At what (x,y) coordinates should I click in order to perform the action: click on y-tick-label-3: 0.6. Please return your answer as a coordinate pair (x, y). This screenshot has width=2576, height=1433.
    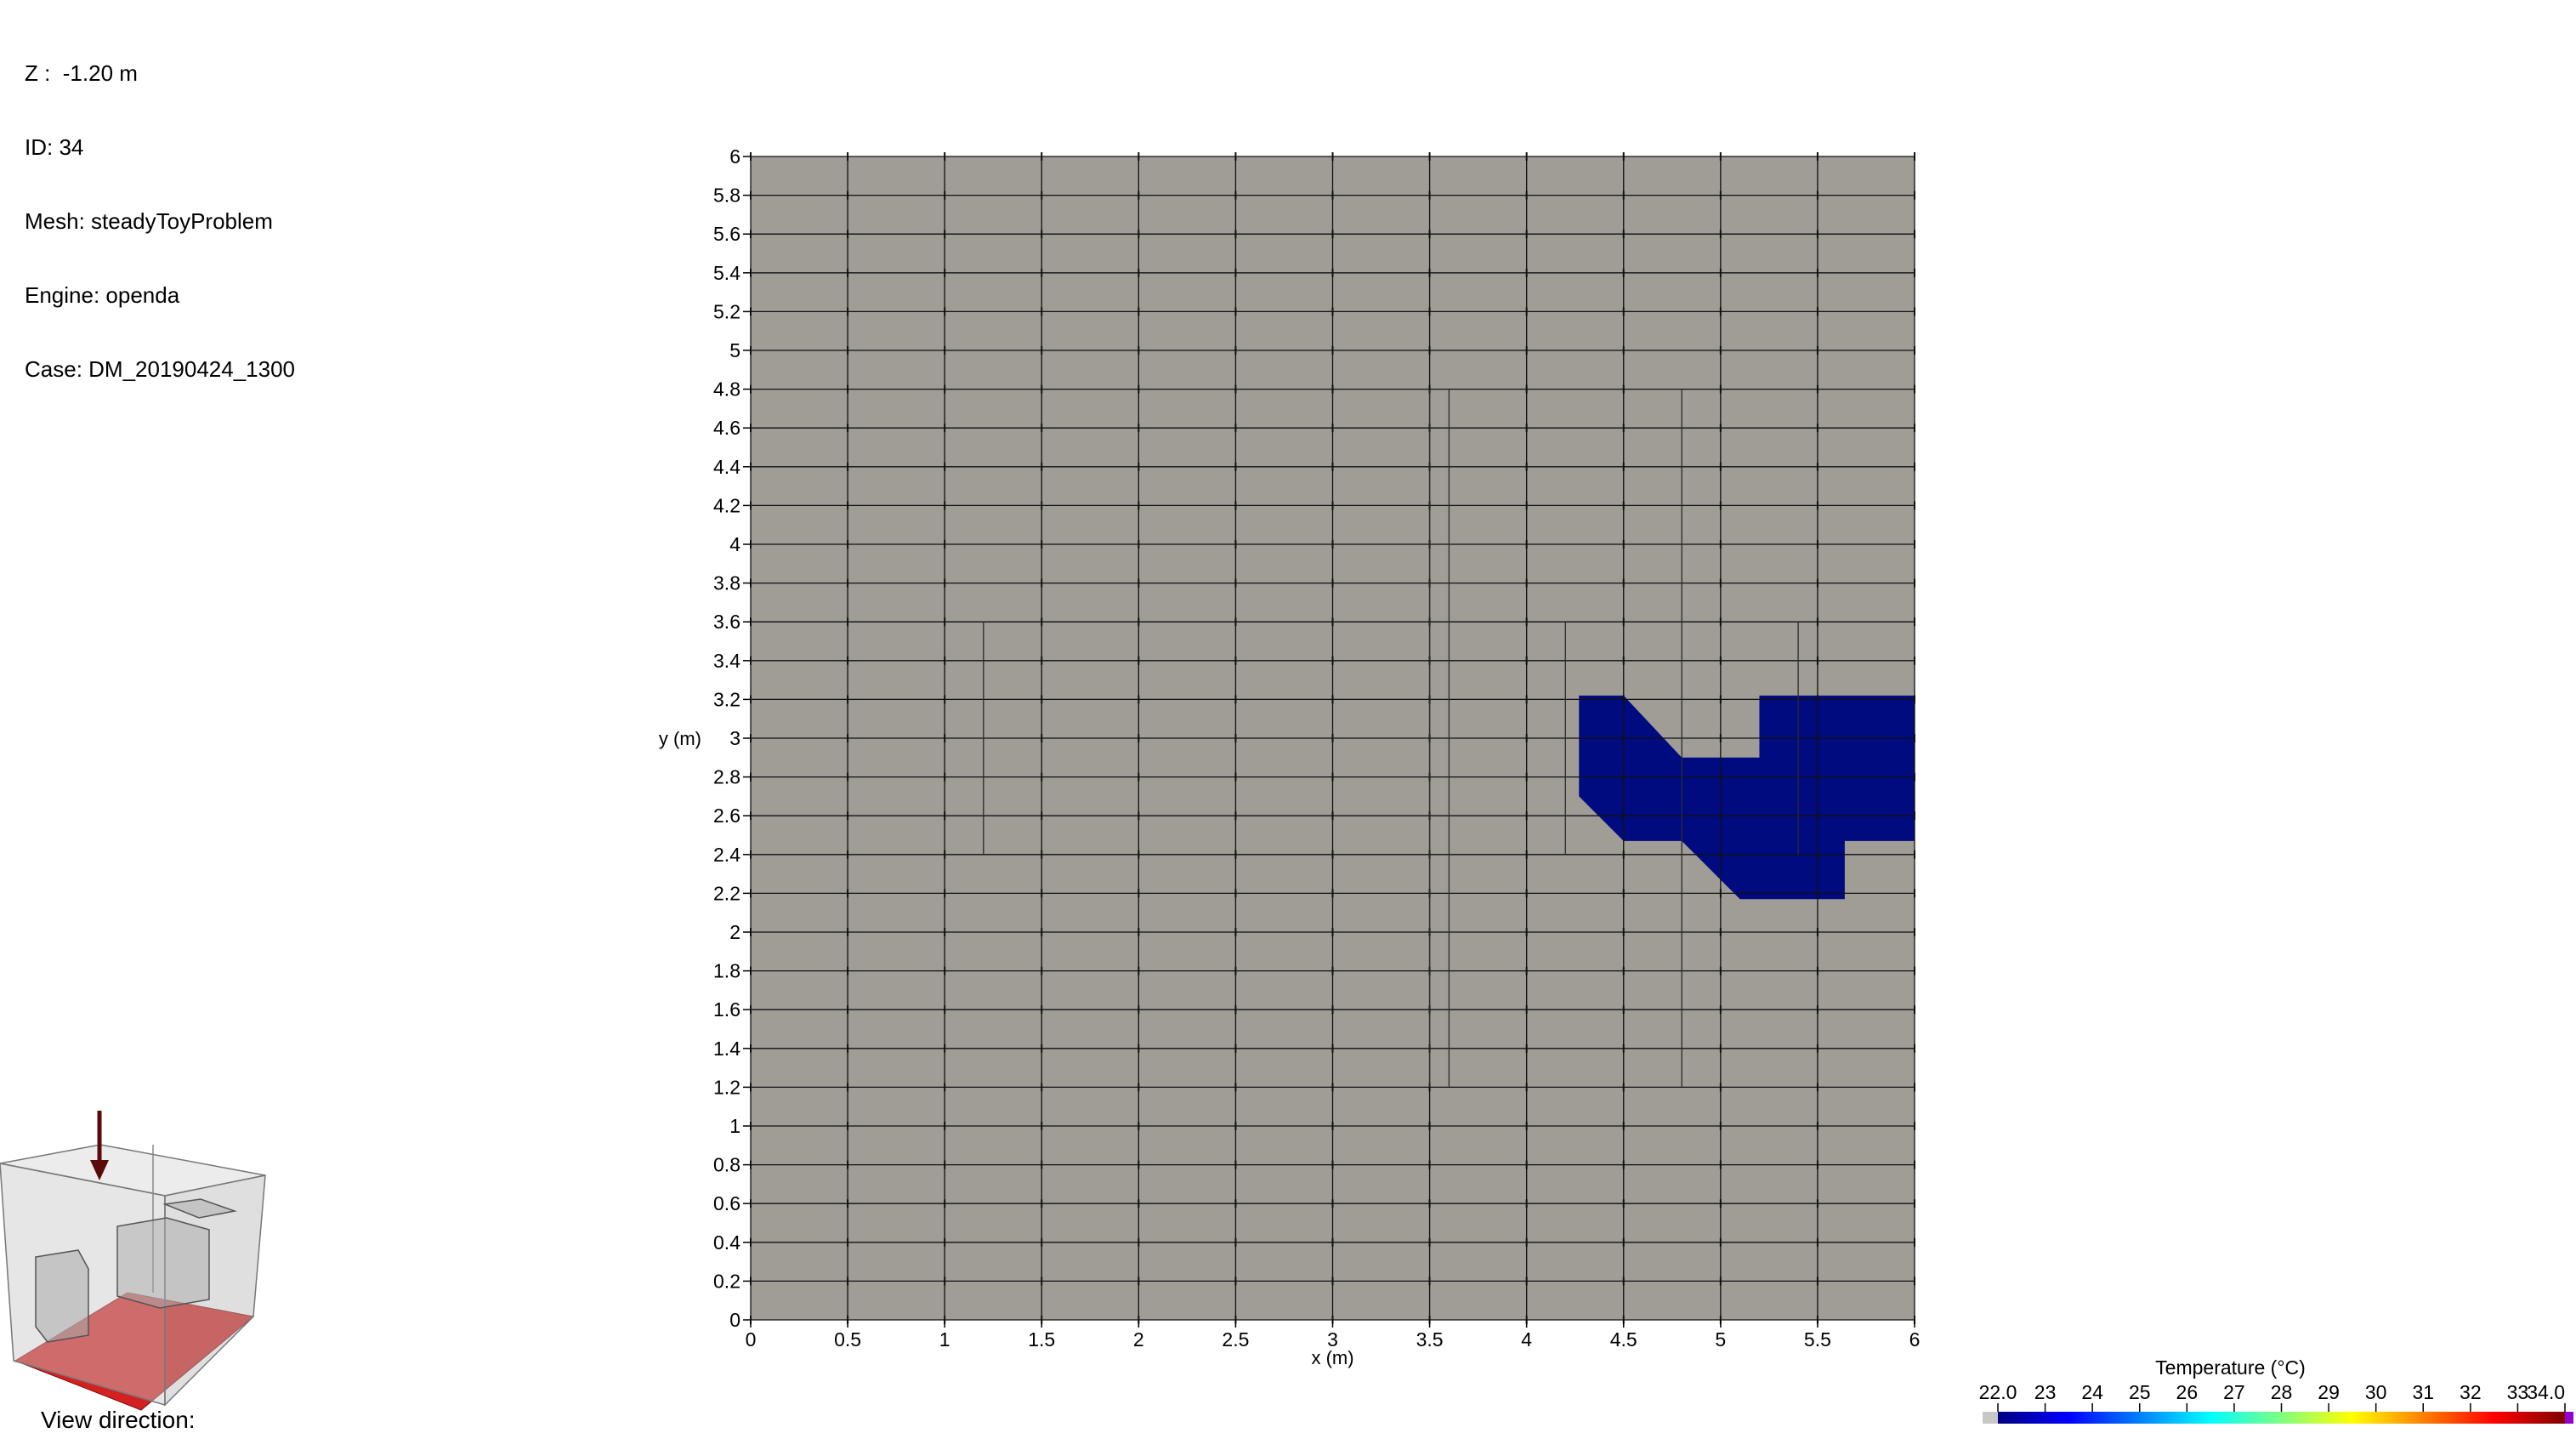
    Looking at the image, I should click on (726, 1203).